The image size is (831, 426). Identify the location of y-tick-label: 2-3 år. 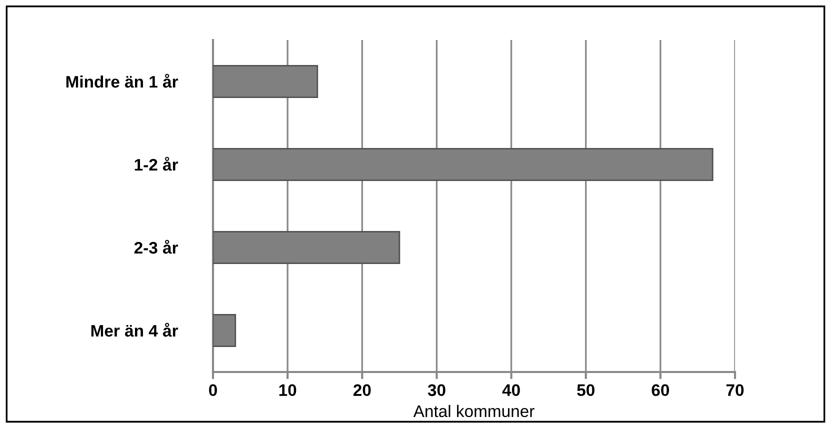
(156, 247).